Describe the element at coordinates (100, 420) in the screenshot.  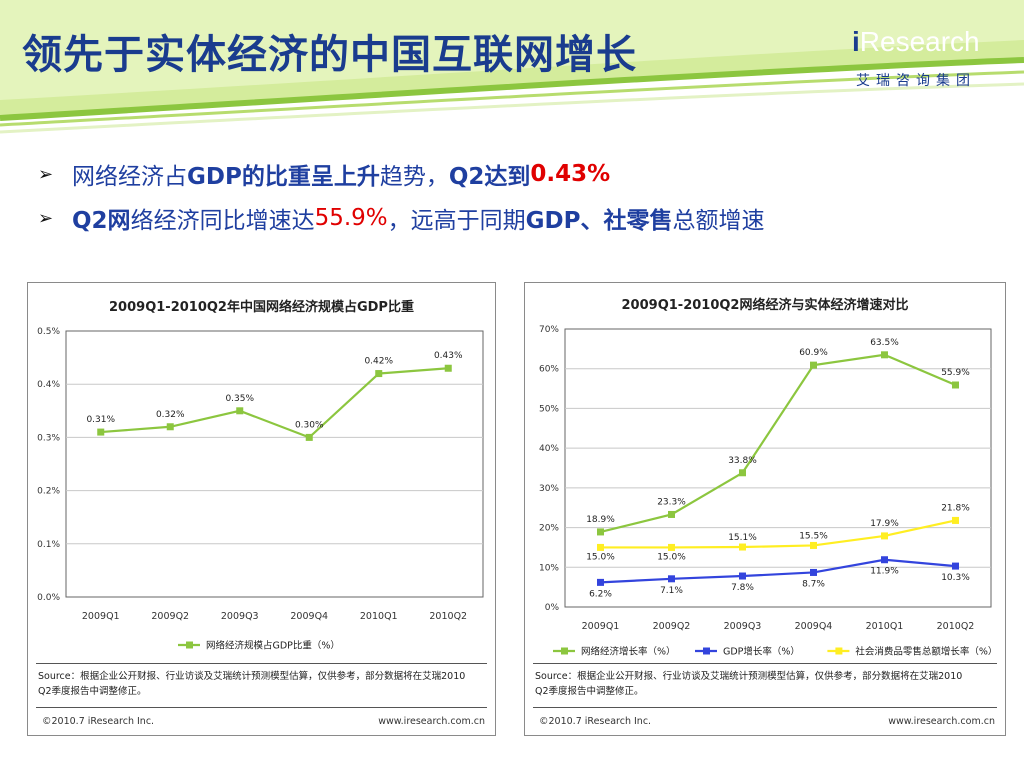
I see `data-label: 0.31%` at that location.